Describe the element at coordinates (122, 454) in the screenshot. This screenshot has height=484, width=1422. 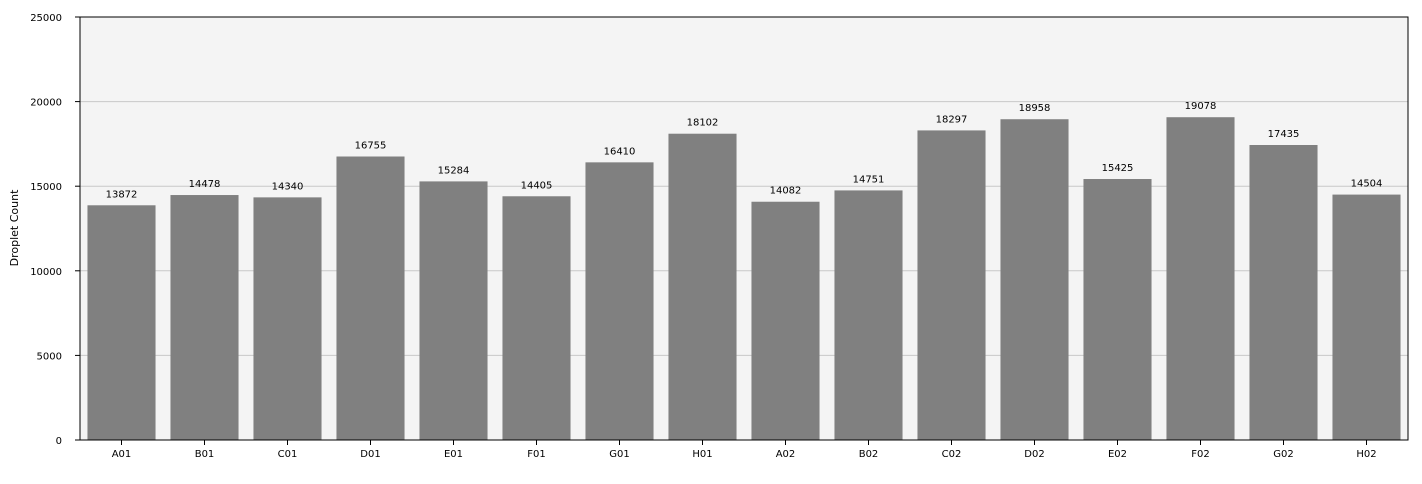
I see `x-tick-label-a01: A01` at that location.